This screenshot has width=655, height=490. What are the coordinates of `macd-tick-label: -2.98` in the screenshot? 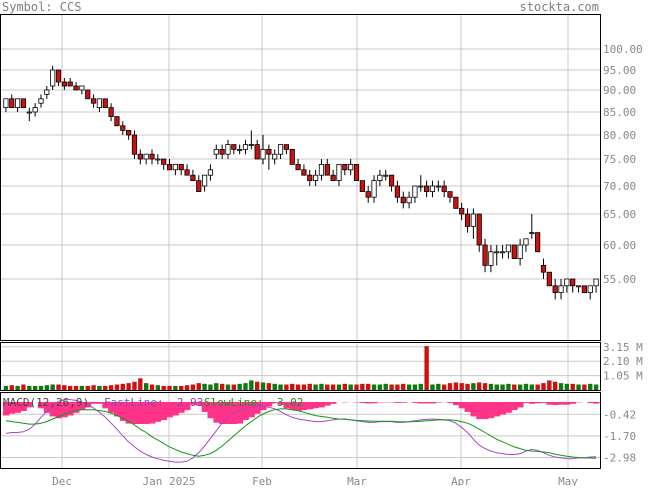 It's located at (619, 458).